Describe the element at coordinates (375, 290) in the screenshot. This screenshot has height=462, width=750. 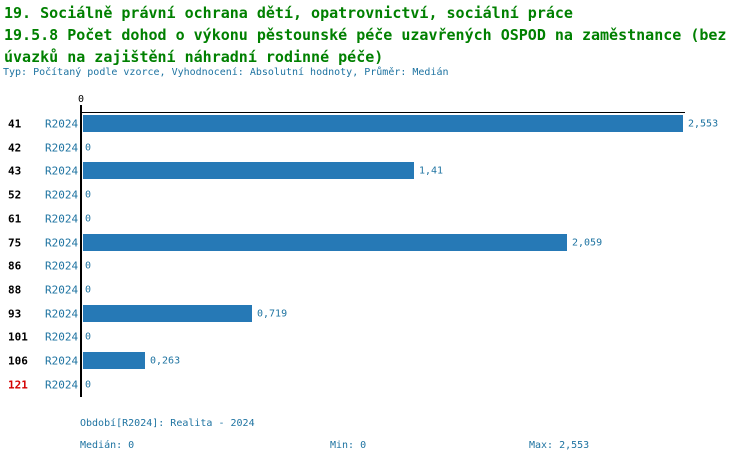
I see `chart-row: 88 R2024 0` at that location.